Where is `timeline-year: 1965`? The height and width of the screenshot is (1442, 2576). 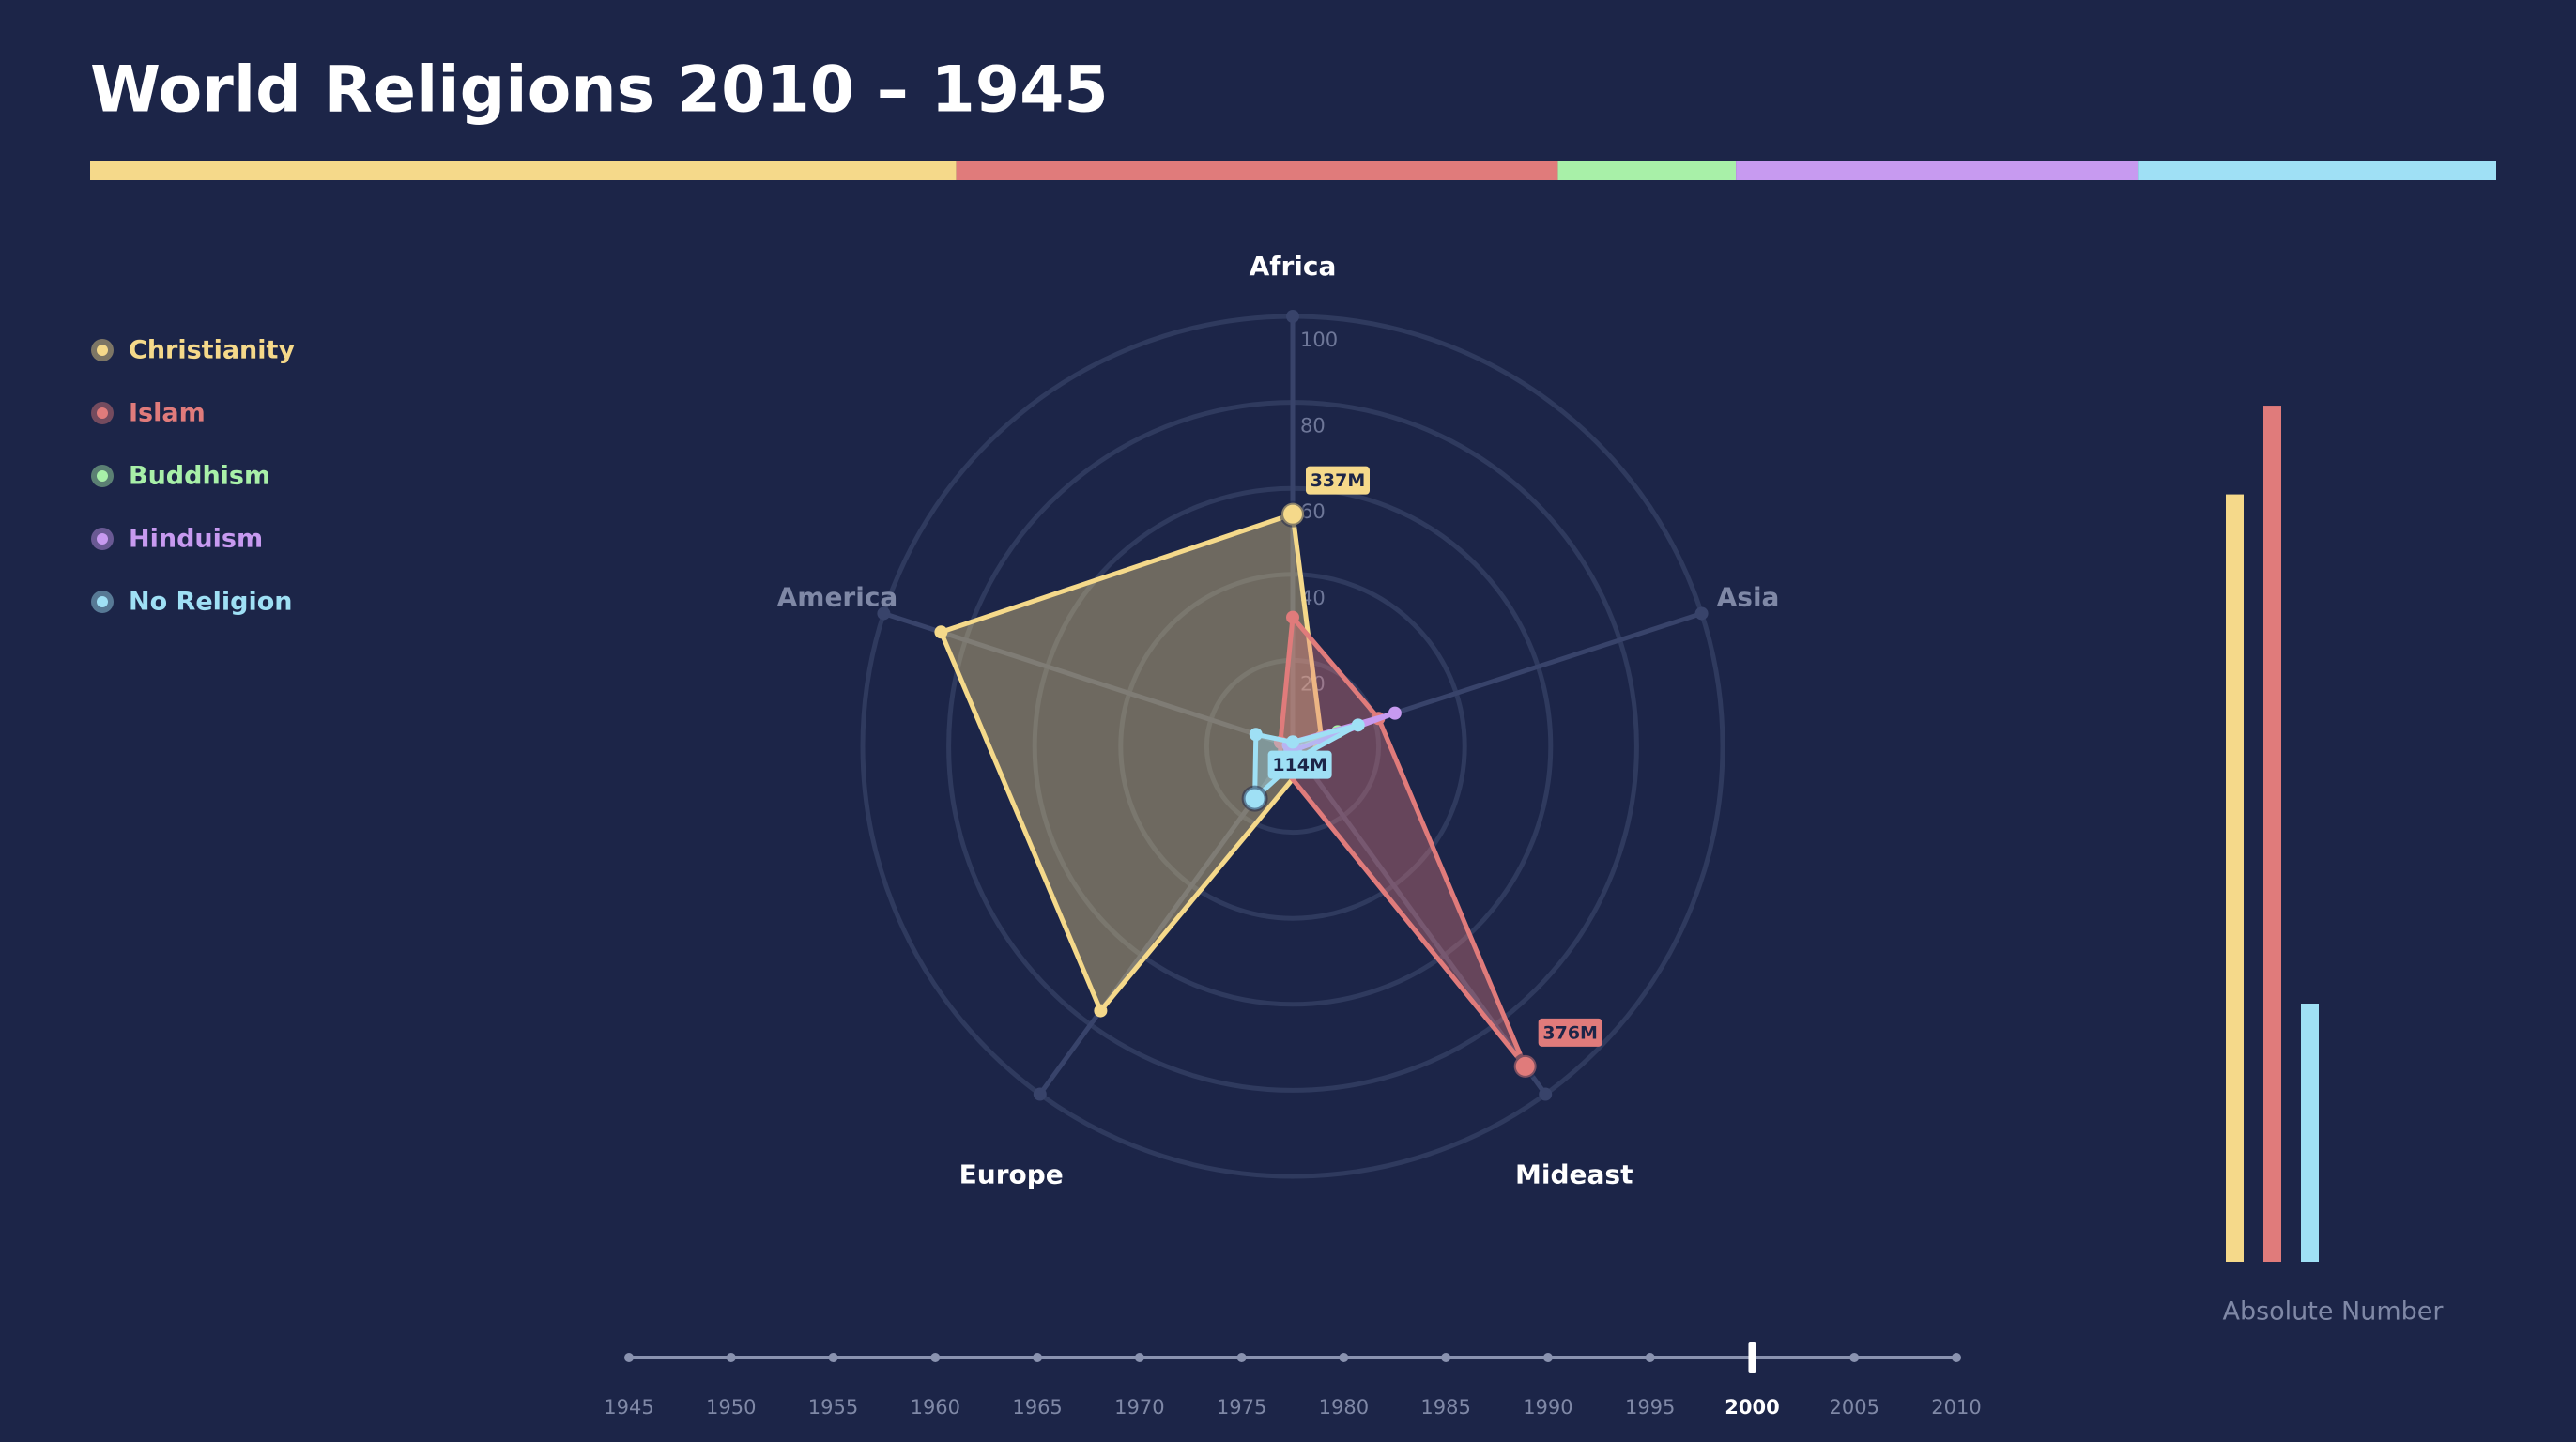 timeline-year: 1965 is located at coordinates (1037, 1407).